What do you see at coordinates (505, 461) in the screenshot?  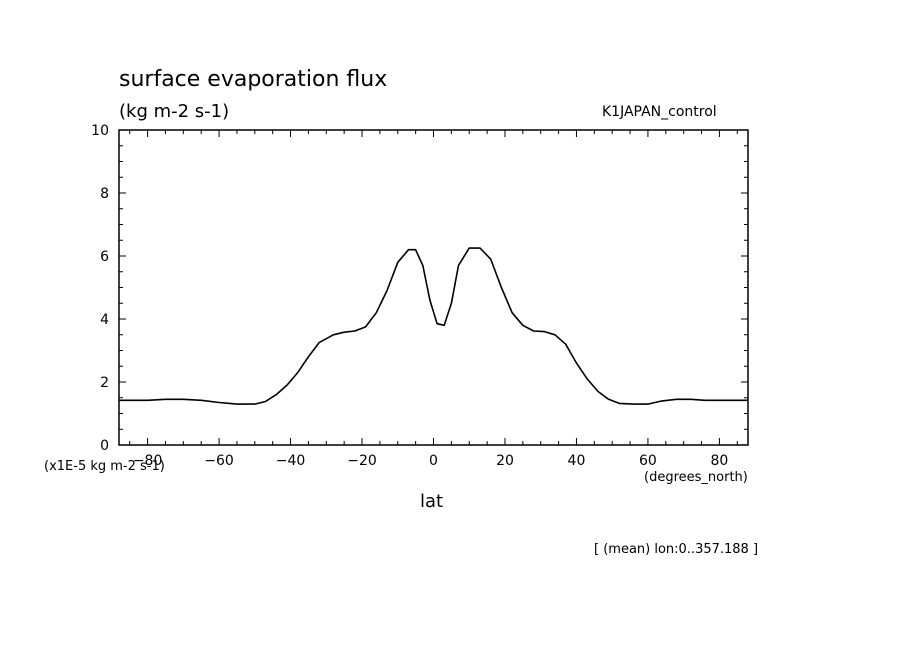 I see `x-tick-label: 20` at bounding box center [505, 461].